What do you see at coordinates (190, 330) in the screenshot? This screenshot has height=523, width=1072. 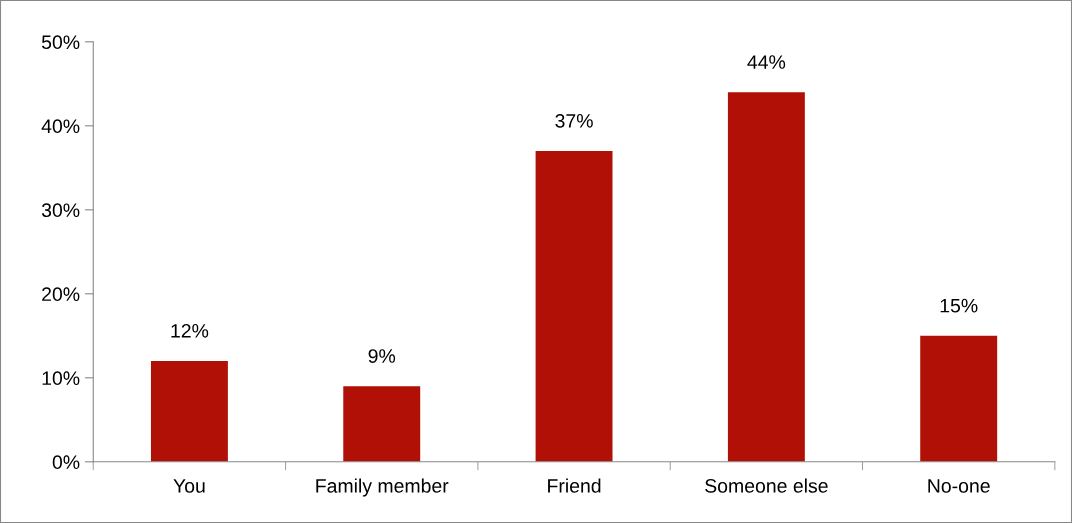 I see `data-label: 12%` at bounding box center [190, 330].